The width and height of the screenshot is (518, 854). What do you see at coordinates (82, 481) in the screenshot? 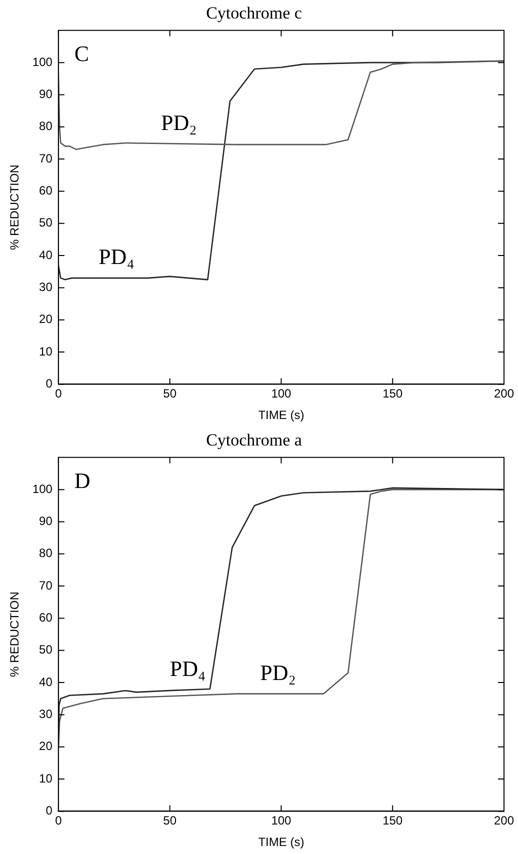
I see `annotation: D` at bounding box center [82, 481].